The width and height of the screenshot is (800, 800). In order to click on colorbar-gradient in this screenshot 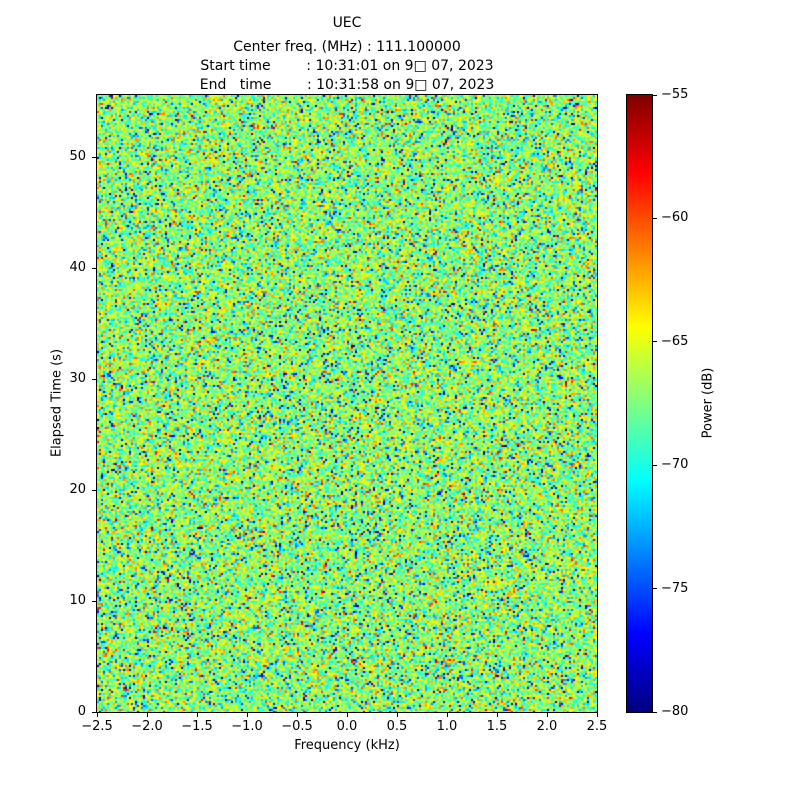, I will do `click(639, 403)`.